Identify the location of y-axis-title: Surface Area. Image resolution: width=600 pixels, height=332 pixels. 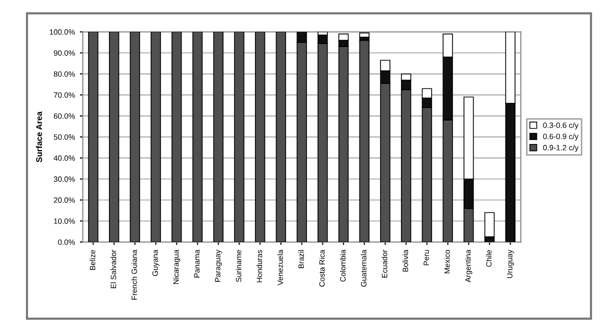
(39, 136).